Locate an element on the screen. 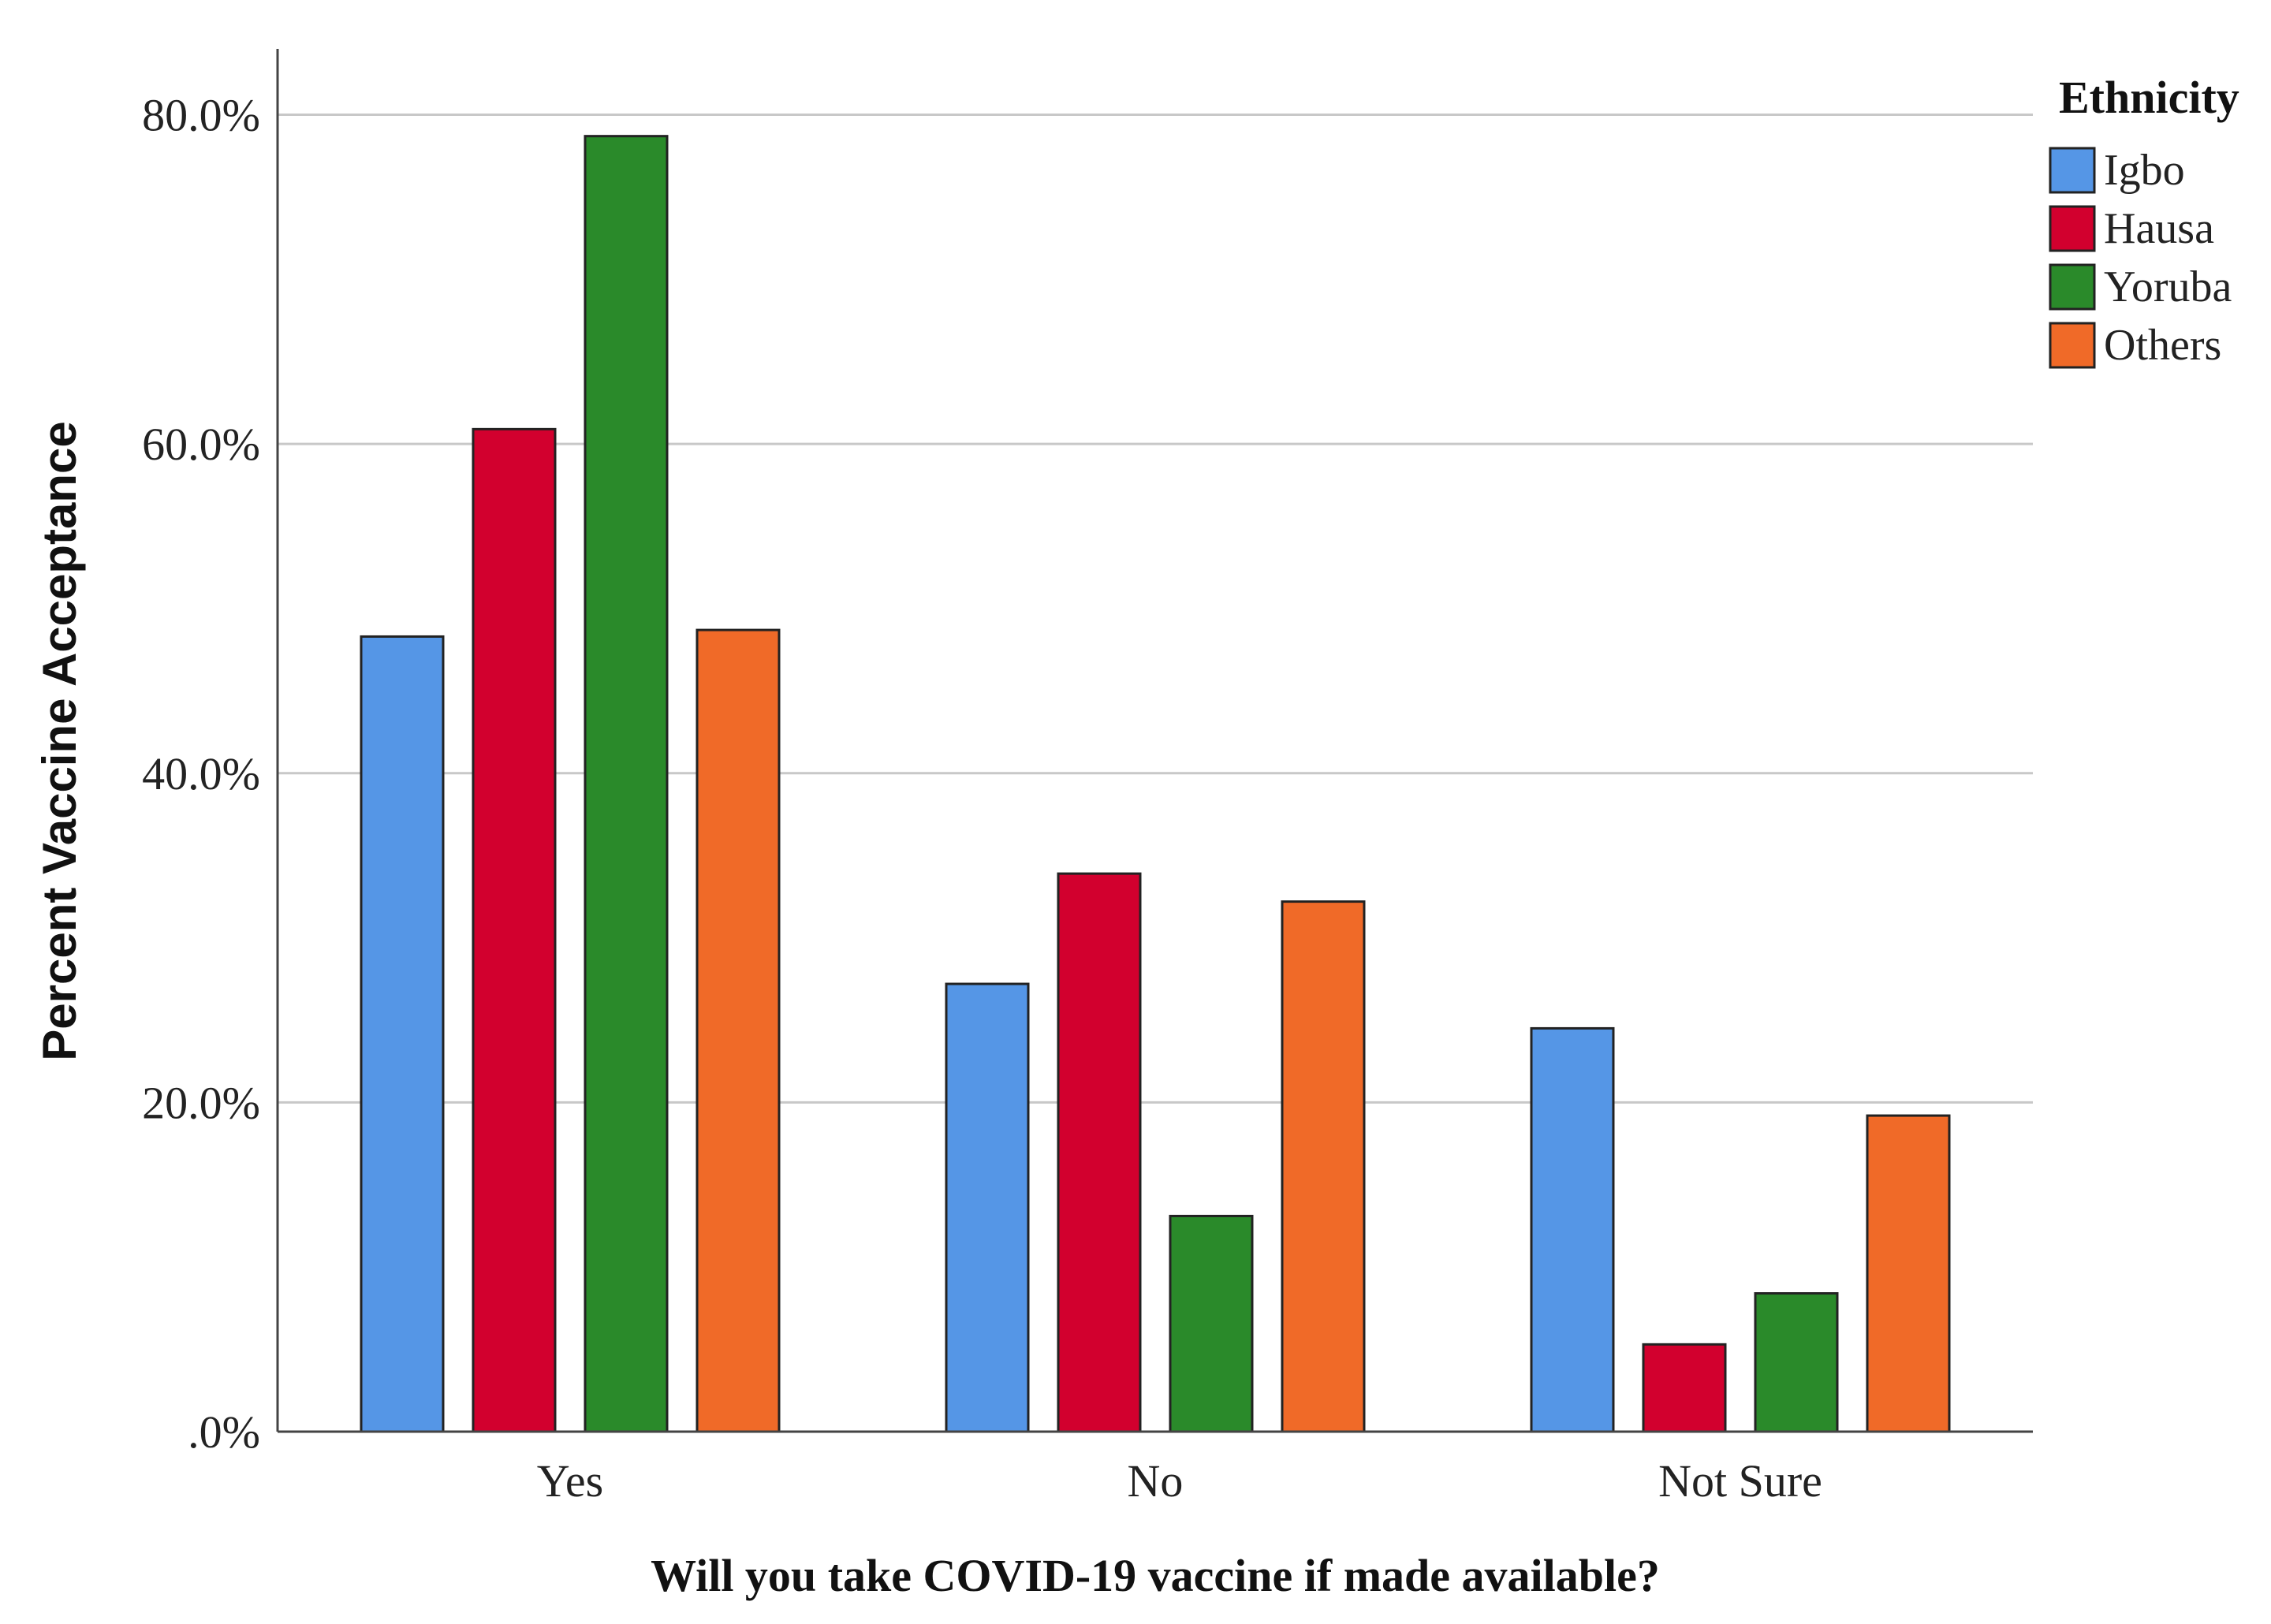 This screenshot has width=2271, height=1624. y-tick-labels: .0% 20.0% 40.0% 60.0% 80.0% is located at coordinates (201, 774).